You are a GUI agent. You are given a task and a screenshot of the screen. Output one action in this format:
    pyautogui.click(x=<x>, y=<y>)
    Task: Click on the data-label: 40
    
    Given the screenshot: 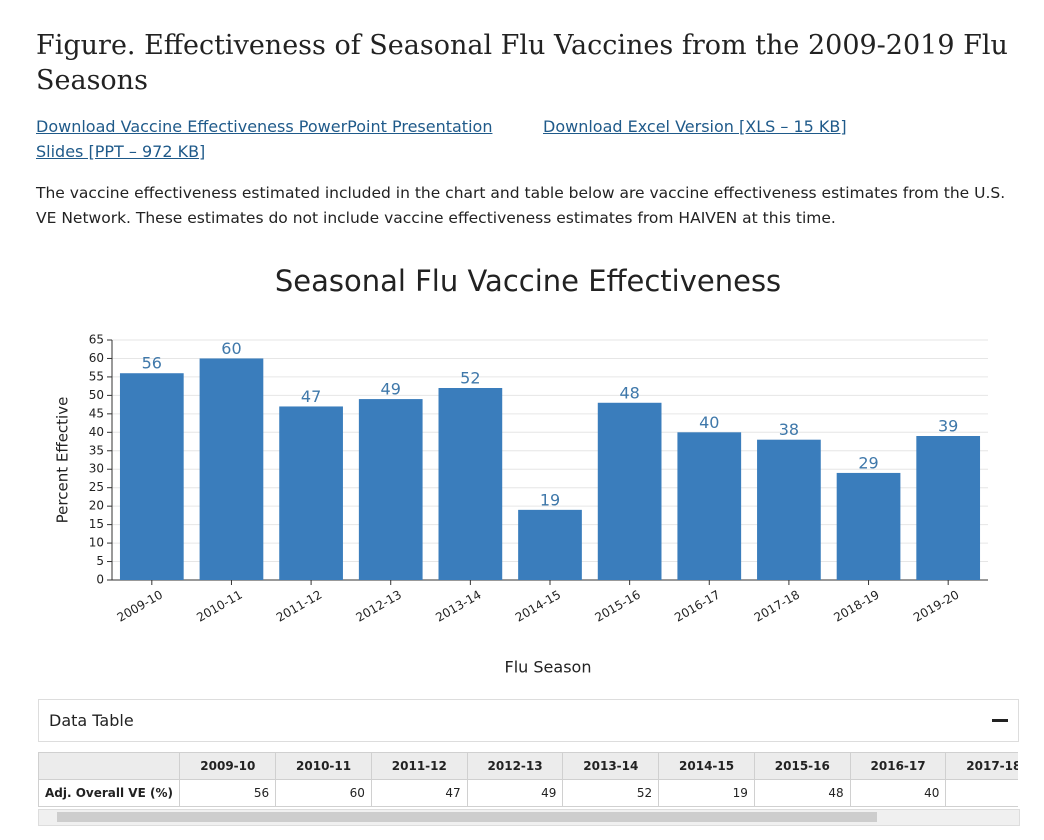 What is the action you would take?
    pyautogui.click(x=709, y=422)
    